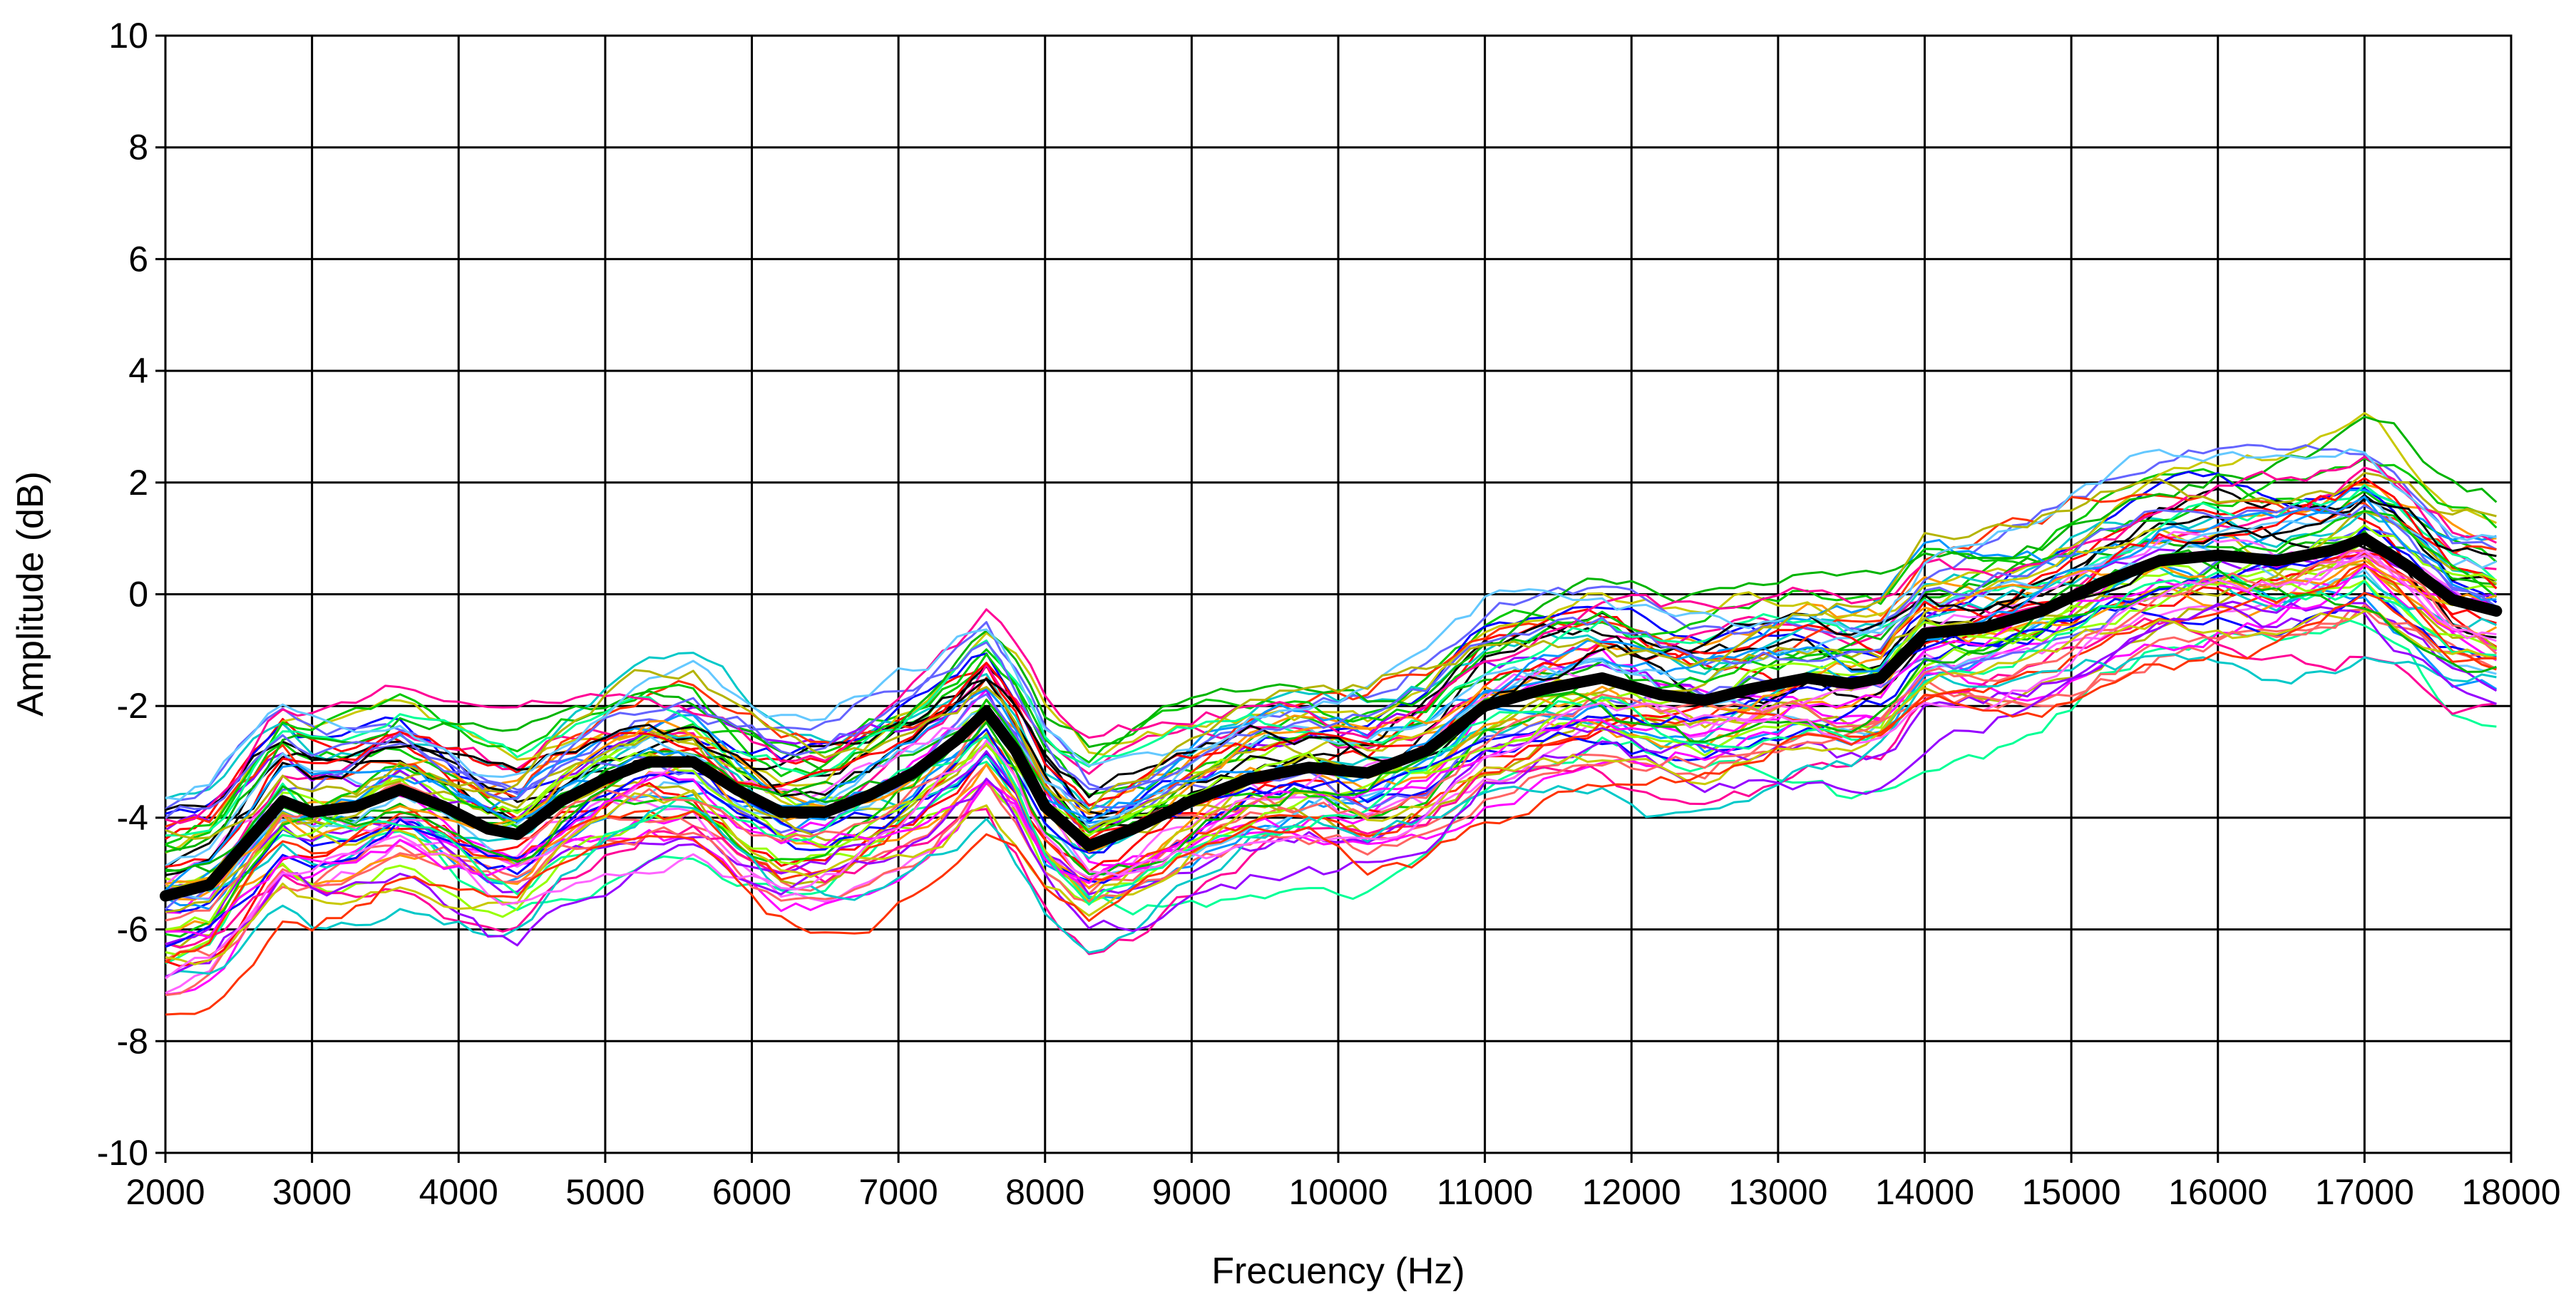 This screenshot has width=2576, height=1314. I want to click on y-axis-title: Amplitude (dB), so click(30, 594).